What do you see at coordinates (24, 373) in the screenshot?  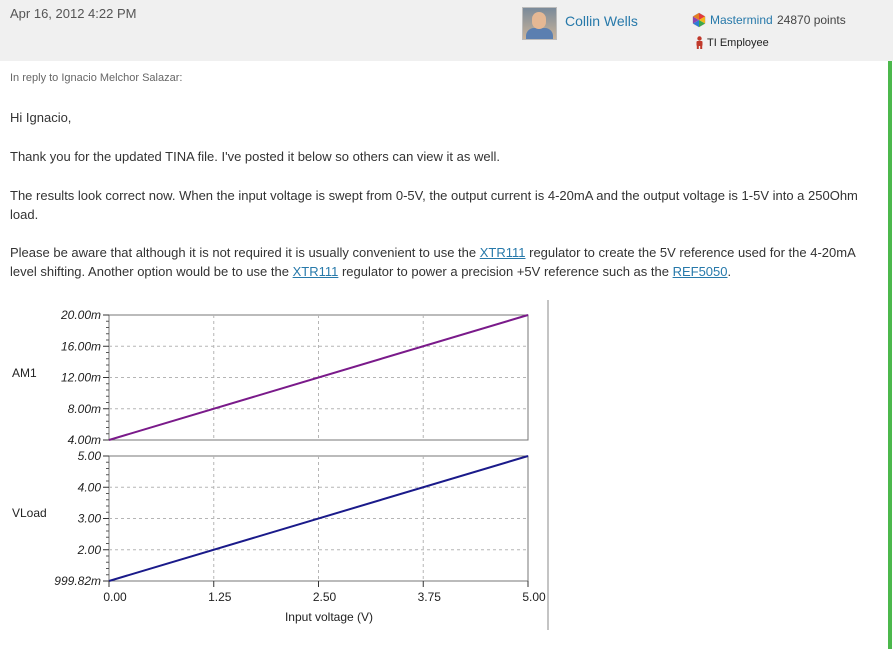 I see `am1-ylabel: AM1` at bounding box center [24, 373].